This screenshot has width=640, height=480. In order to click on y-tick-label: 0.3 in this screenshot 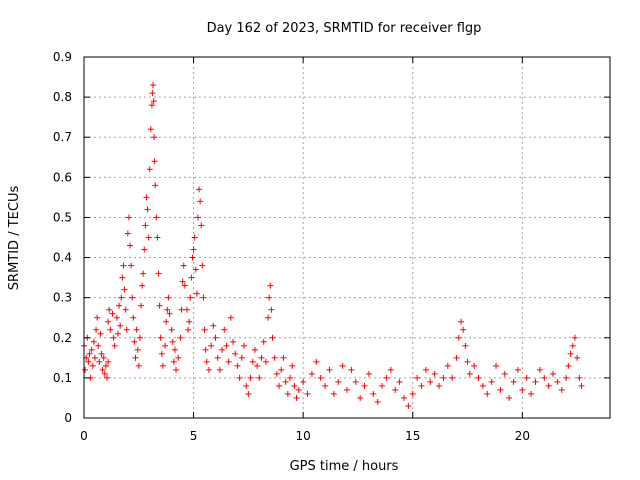, I will do `click(62, 298)`.